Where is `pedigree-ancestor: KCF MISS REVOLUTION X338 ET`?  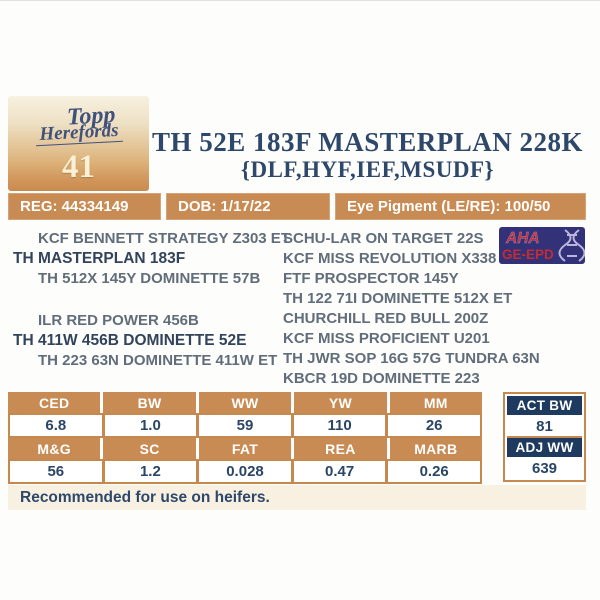 pedigree-ancestor: KCF MISS REVOLUTION X338 ET is located at coordinates (401, 258).